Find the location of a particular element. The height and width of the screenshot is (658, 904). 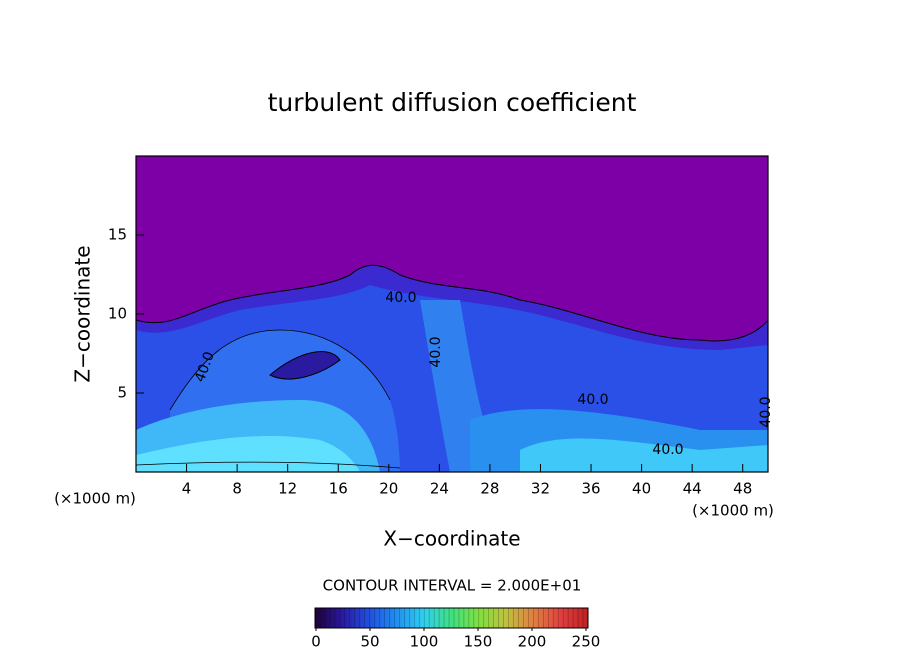

x-tick-label: 36 is located at coordinates (590, 489).